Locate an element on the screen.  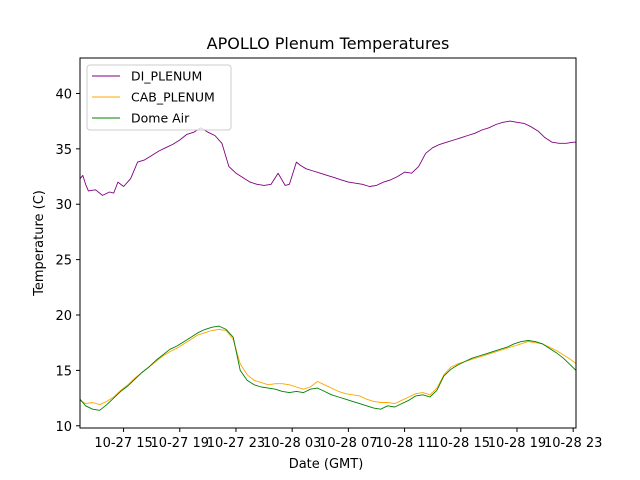
y-axis: 10 15 20 25 30 35 40 is located at coordinates (67, 261).